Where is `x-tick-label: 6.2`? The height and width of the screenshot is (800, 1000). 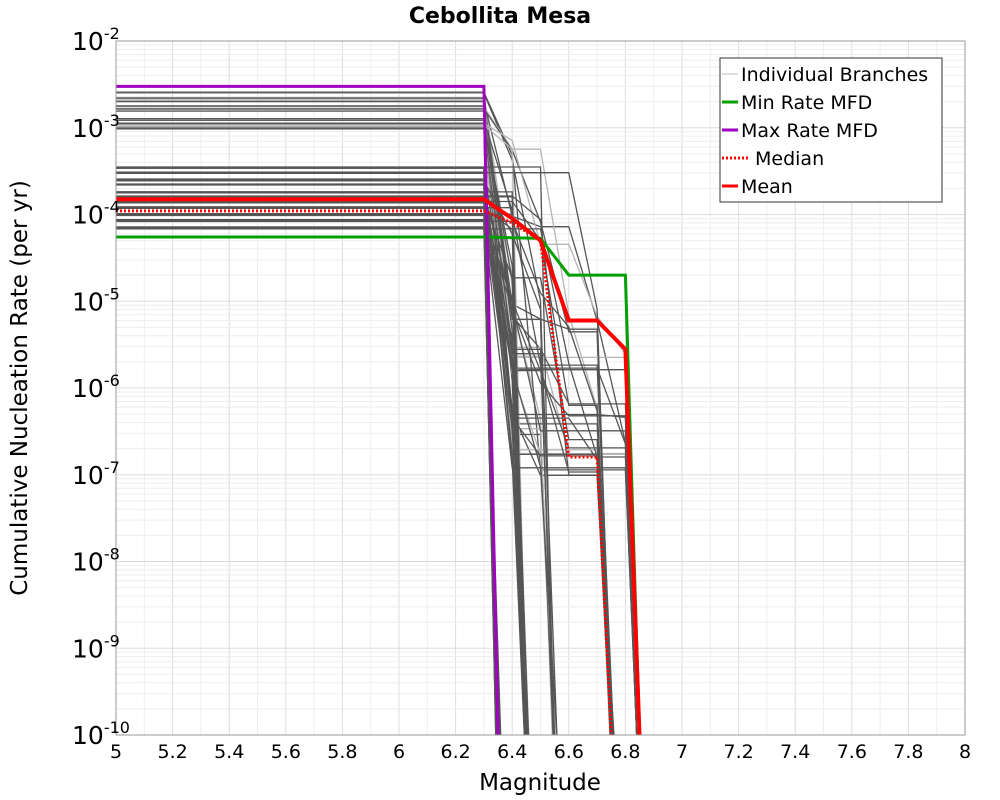 x-tick-label: 6.2 is located at coordinates (455, 752).